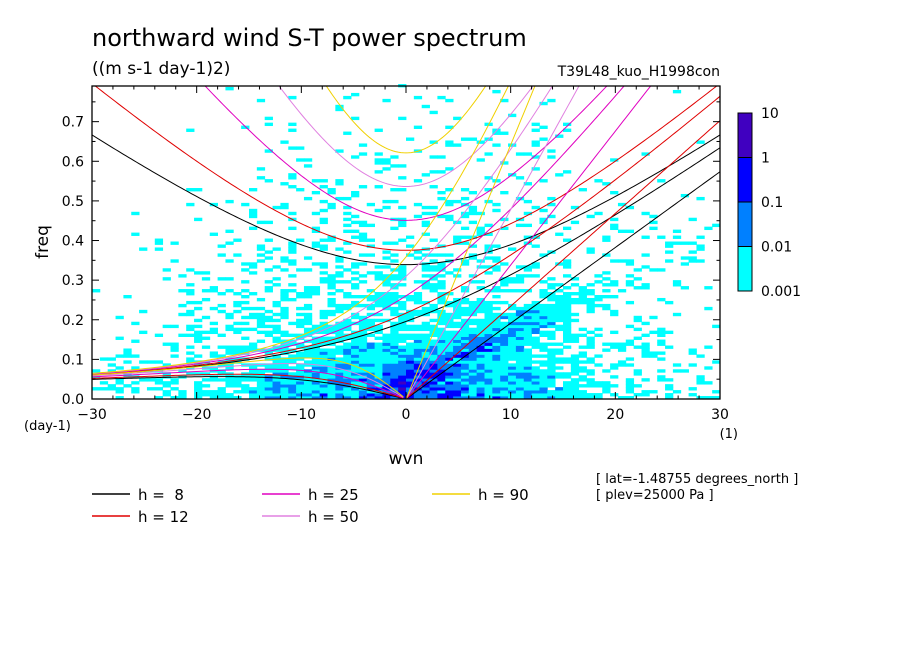 The height and width of the screenshot is (654, 904). What do you see at coordinates (528, 242) in the screenshot?
I see `kelvin-curve` at bounding box center [528, 242].